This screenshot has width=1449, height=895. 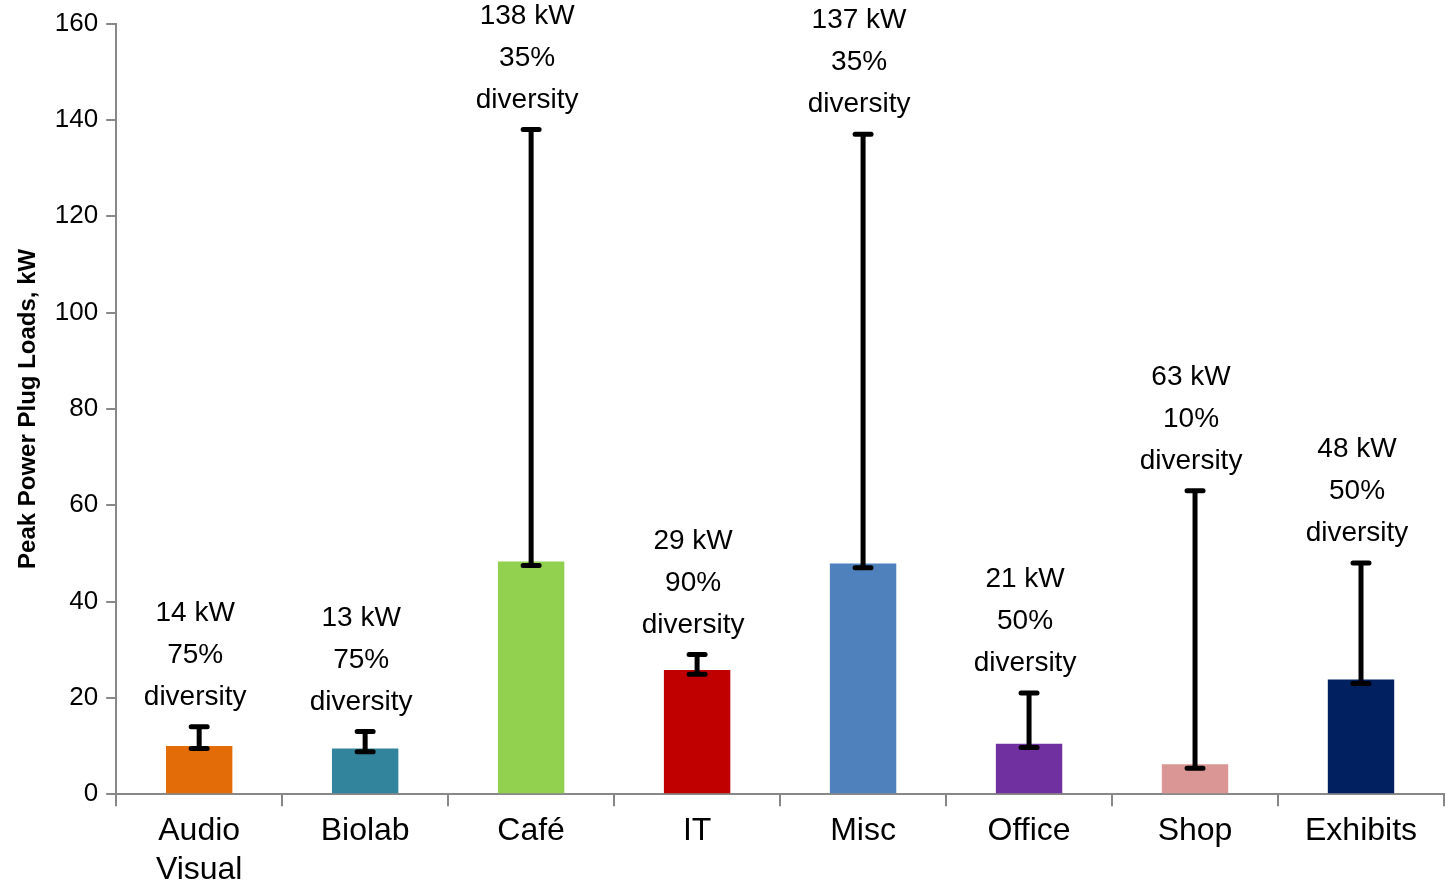 What do you see at coordinates (527, 57) in the screenshot?
I see `annotation: 138 kW 35% diversity` at bounding box center [527, 57].